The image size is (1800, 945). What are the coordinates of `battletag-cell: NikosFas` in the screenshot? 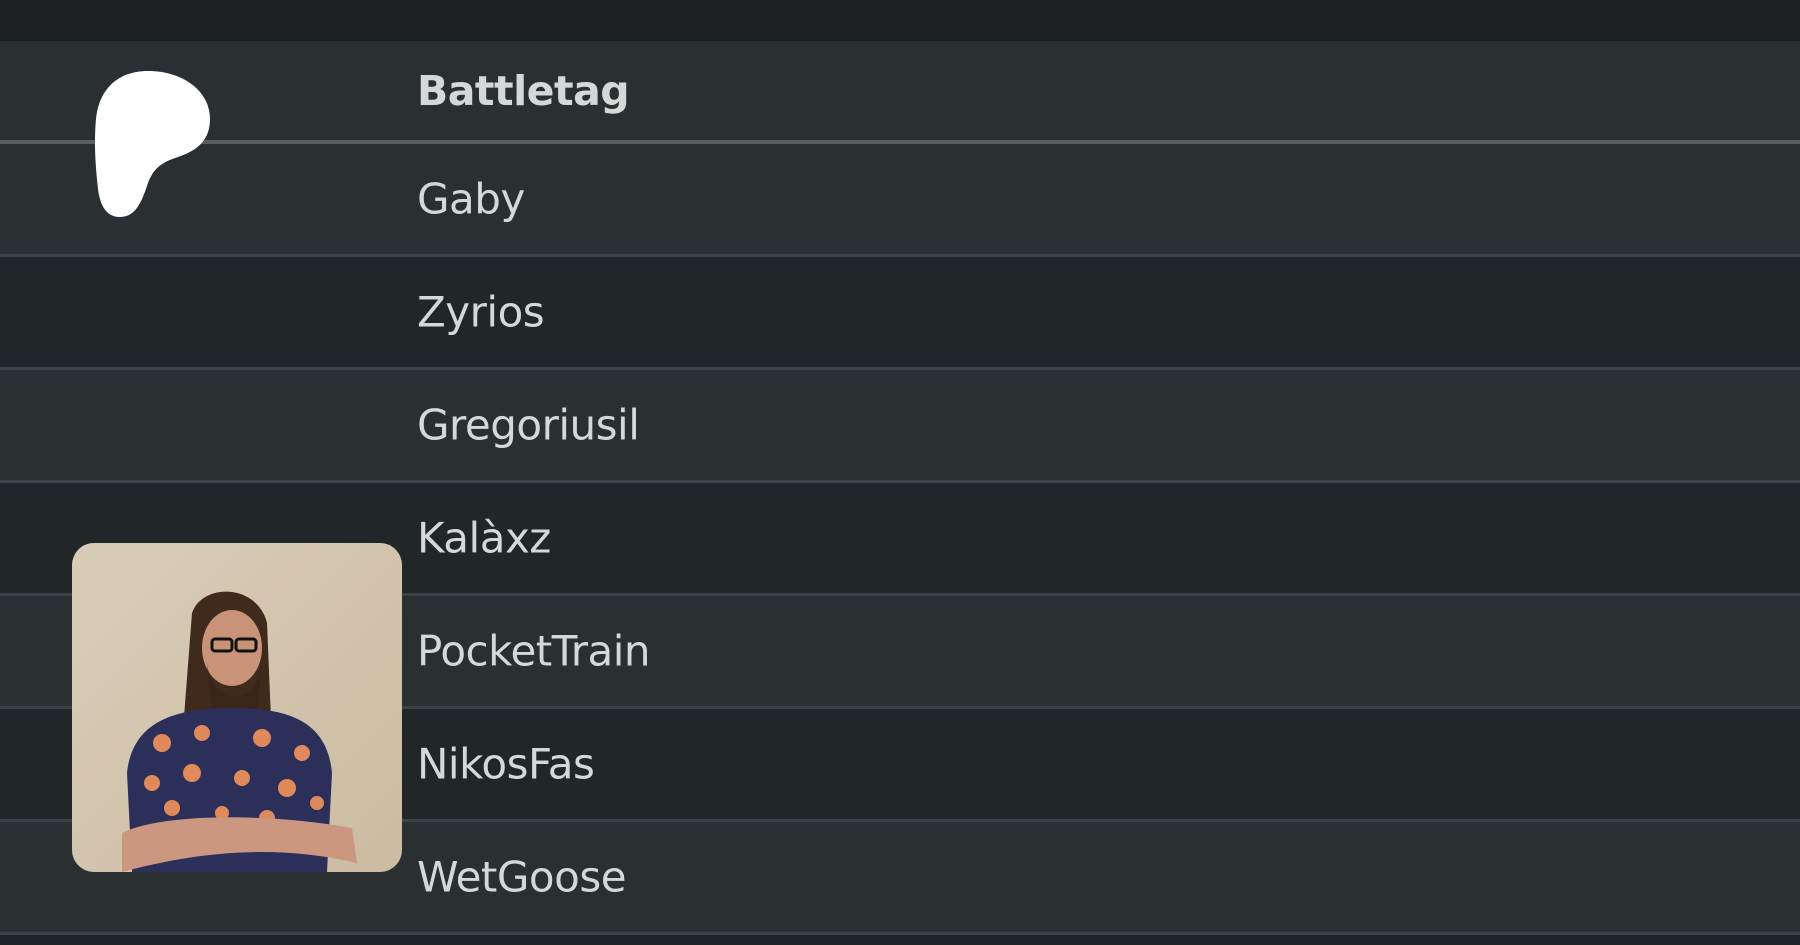 It's located at (506, 764).